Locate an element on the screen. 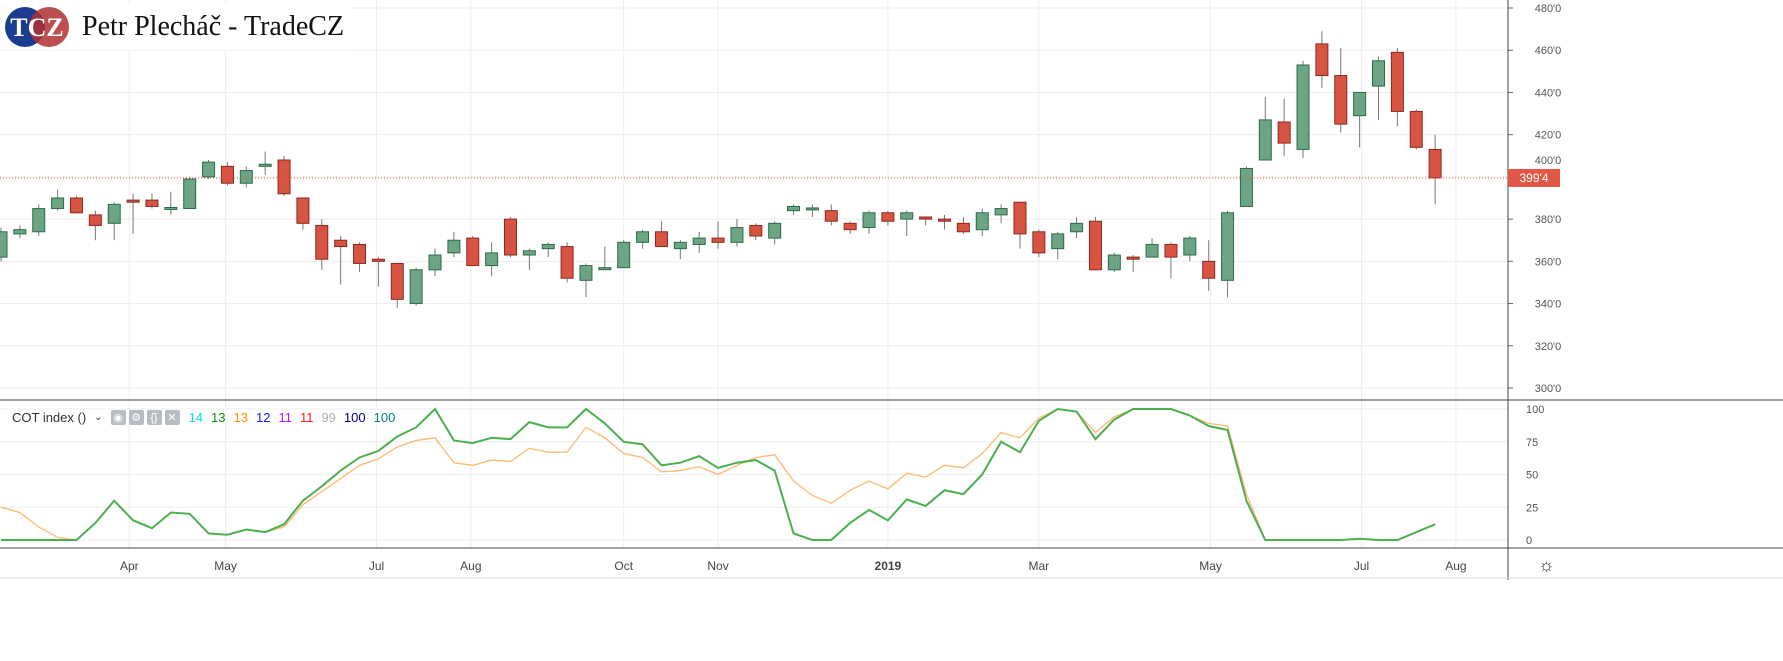 Image resolution: width=1783 pixels, height=661 pixels. settings-gear-icon: ☼ is located at coordinates (1546, 565).